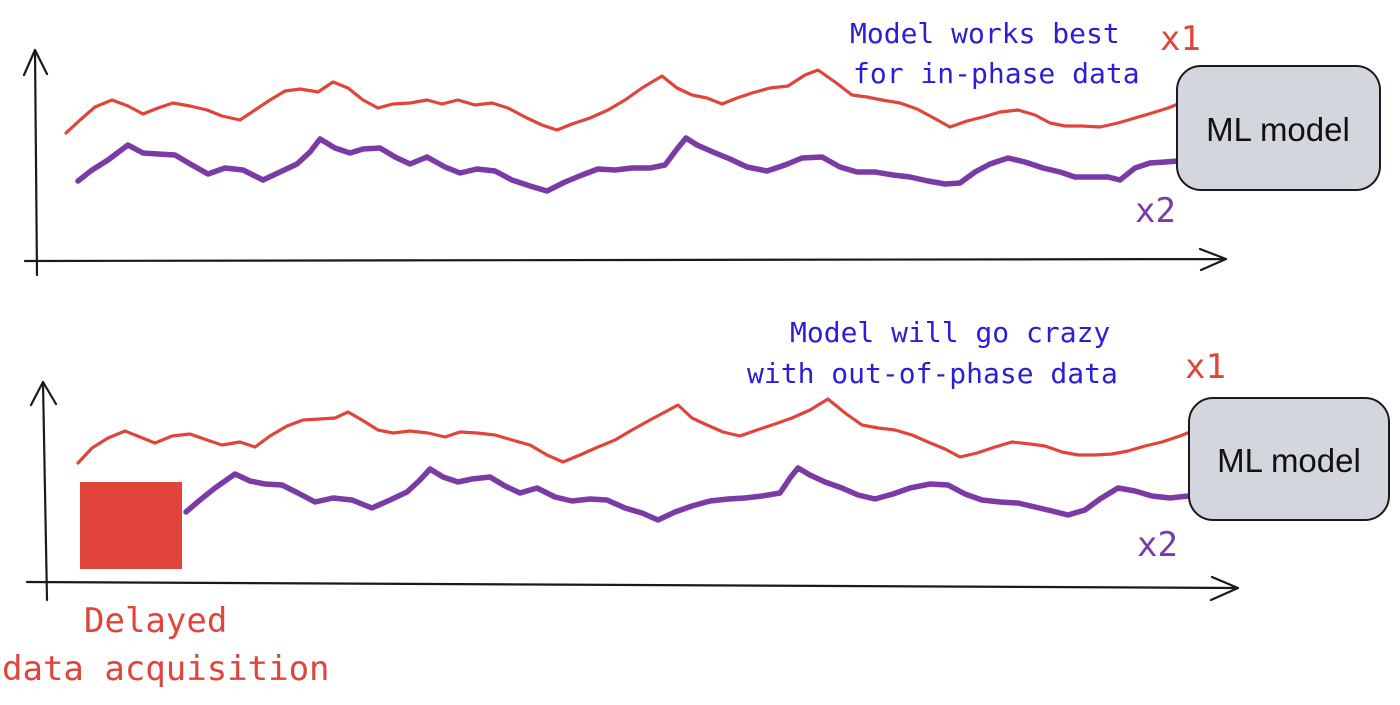 Image resolution: width=1400 pixels, height=705 pixels. I want to click on top-y-axis, so click(35, 162).